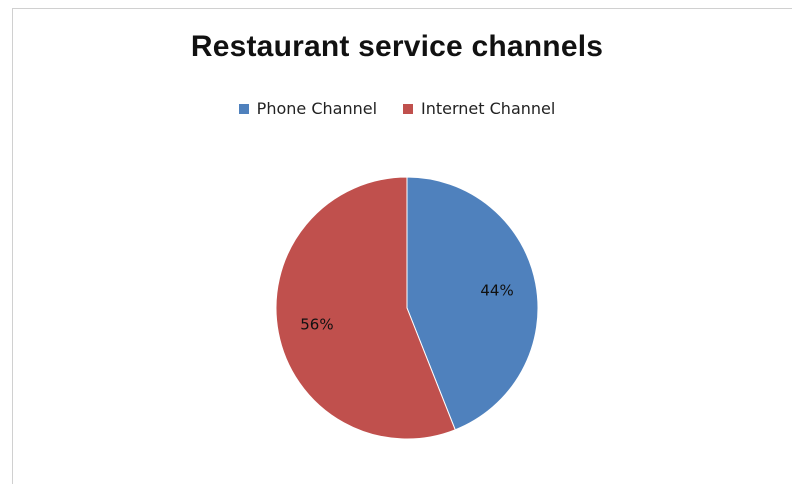  I want to click on pie-slice-phone-channel, so click(472, 303).